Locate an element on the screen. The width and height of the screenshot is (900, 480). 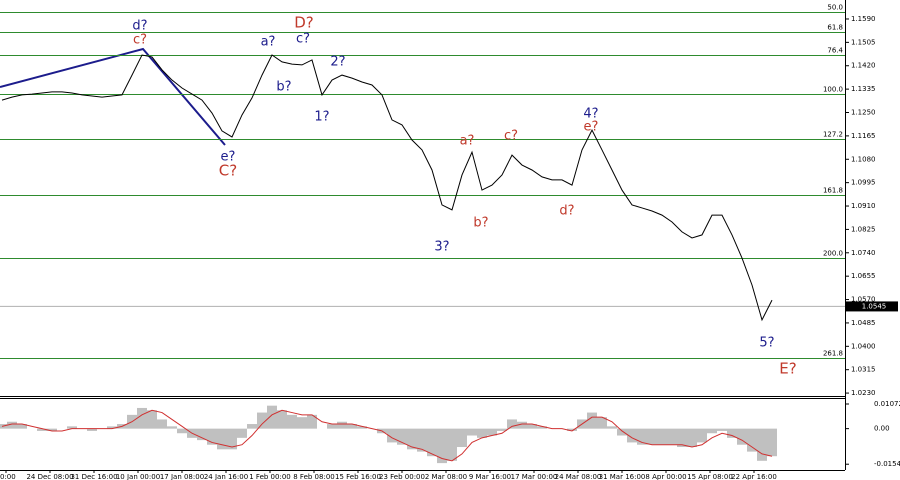
x-tick-label: 24 Dec 08:00 is located at coordinates (49, 476).